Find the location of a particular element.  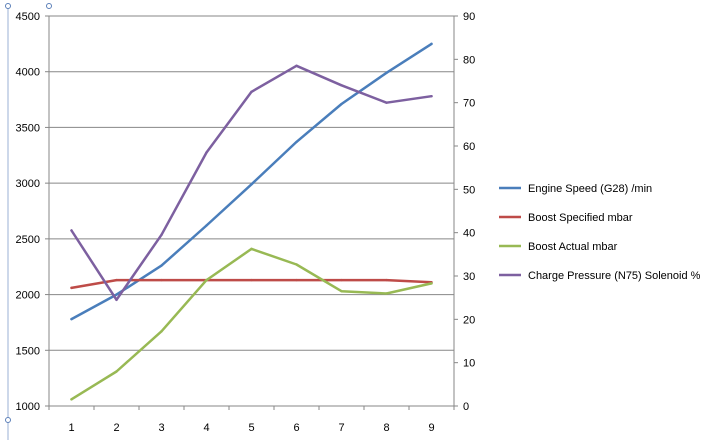

right-tick-label-7: 70 is located at coordinates (469, 104).